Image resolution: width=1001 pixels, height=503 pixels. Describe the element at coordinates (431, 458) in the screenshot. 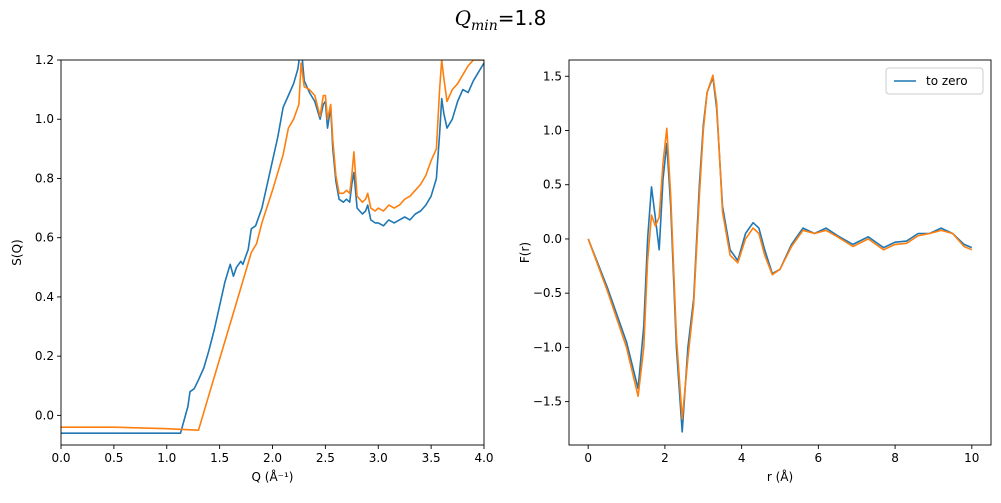

I see `x-tick-label: 3.5` at that location.